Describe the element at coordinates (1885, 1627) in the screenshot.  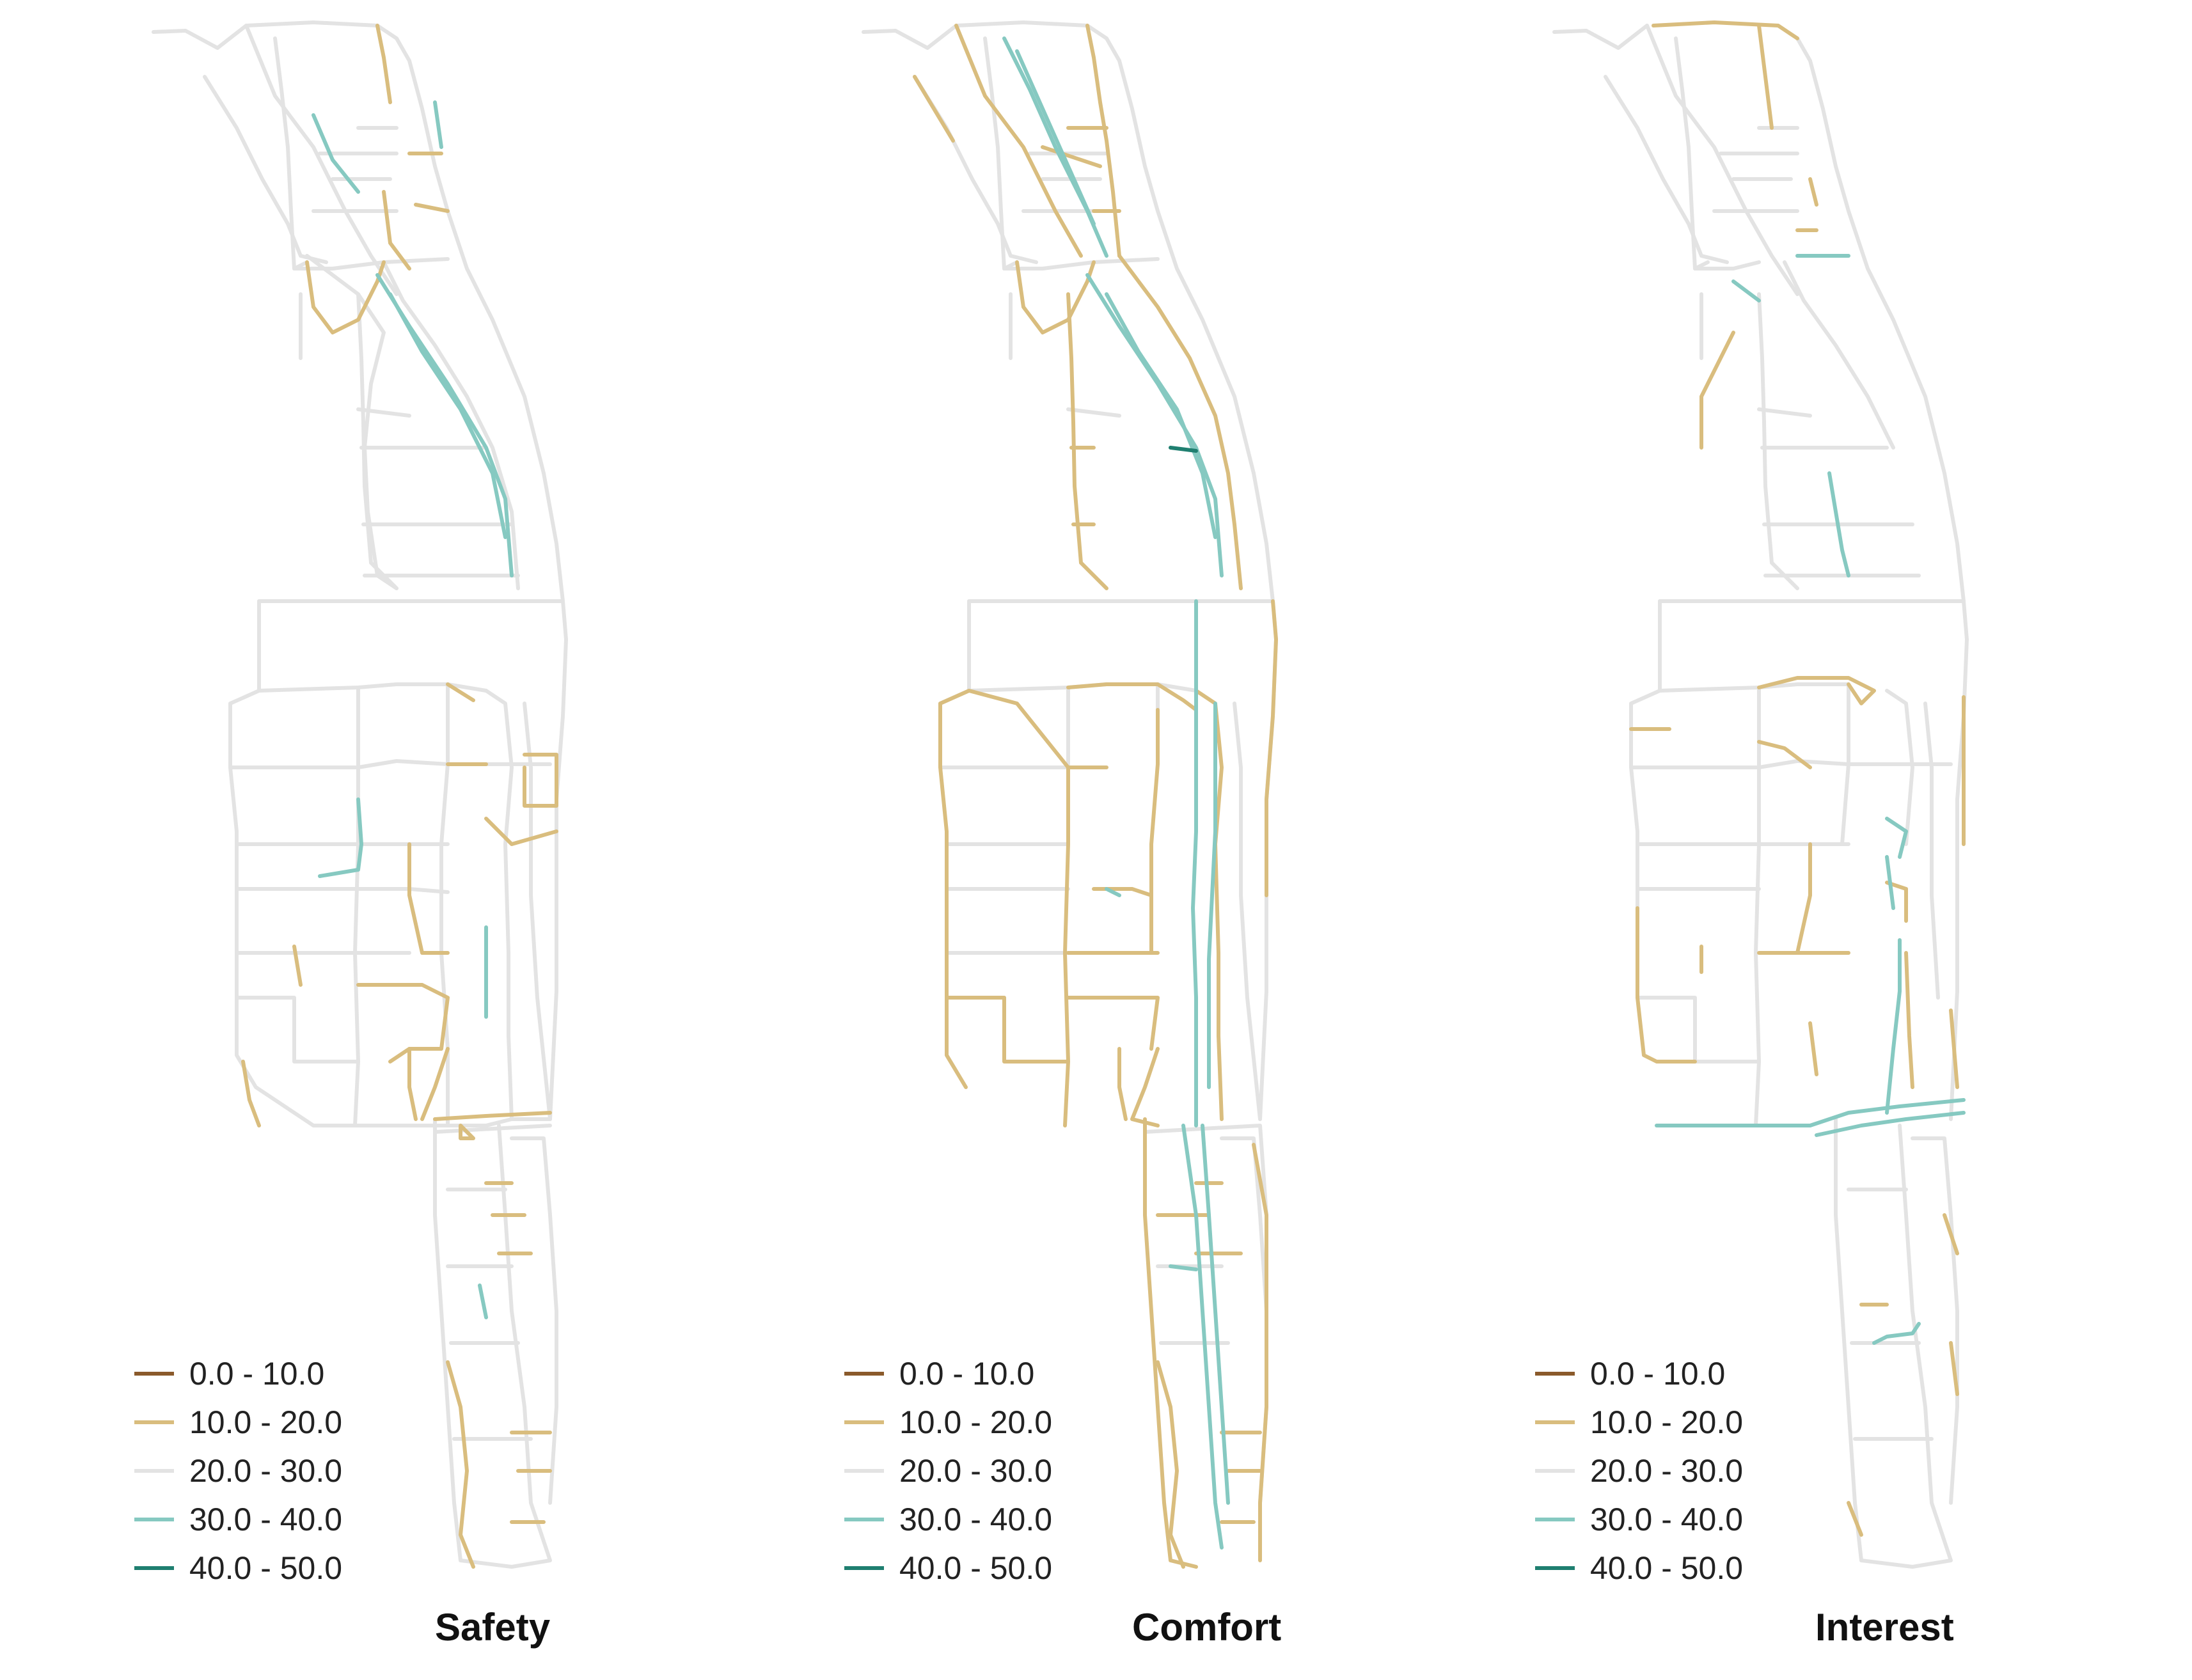
I see `panel-title-interest: Interest` at that location.